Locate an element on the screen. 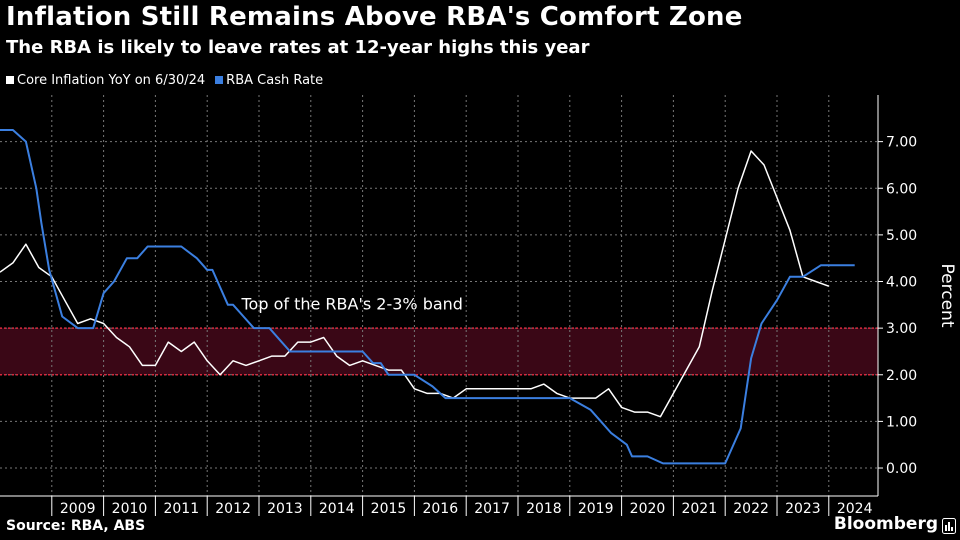 The image size is (960, 540). y-tick-label: 1.00 is located at coordinates (901, 422).